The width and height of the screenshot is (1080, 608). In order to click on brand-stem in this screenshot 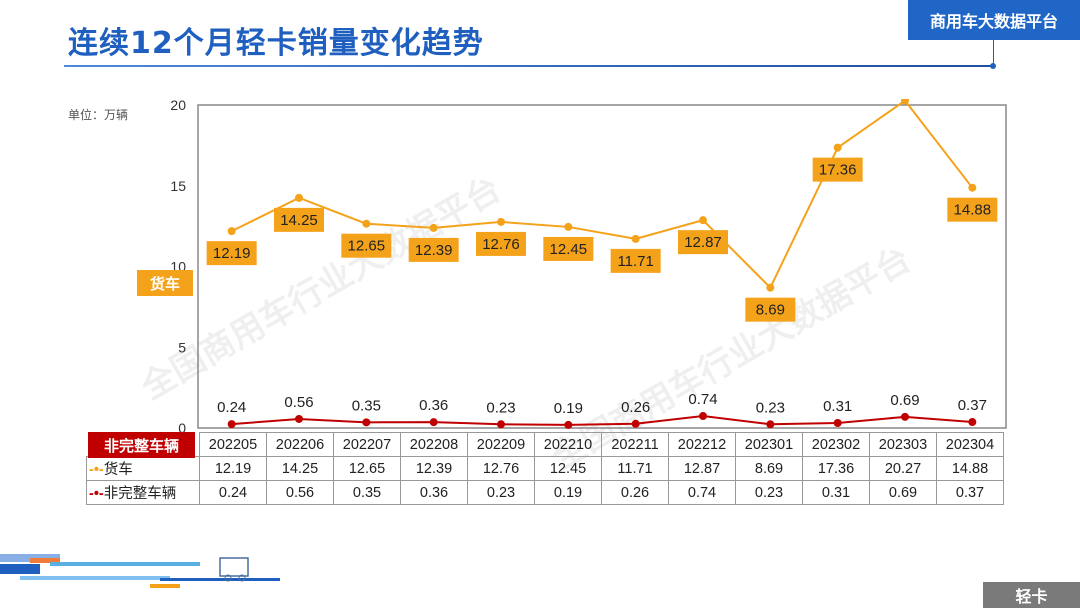, I will do `click(993, 53)`.